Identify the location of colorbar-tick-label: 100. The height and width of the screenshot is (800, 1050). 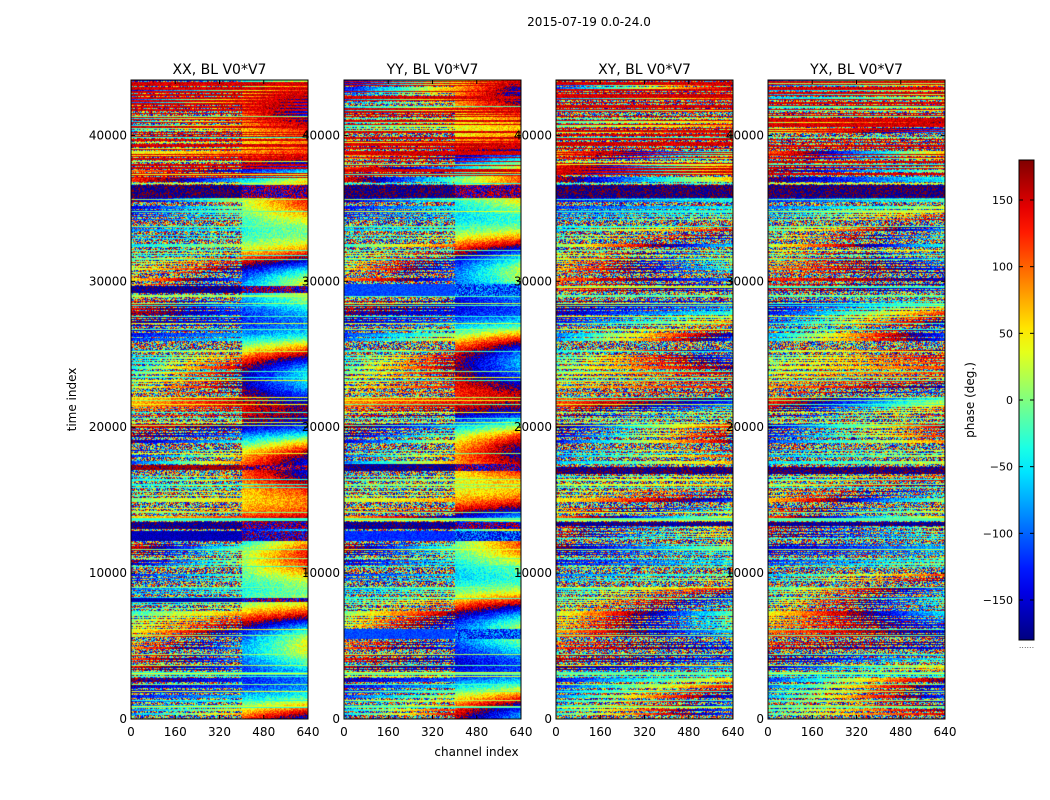
(1002, 267).